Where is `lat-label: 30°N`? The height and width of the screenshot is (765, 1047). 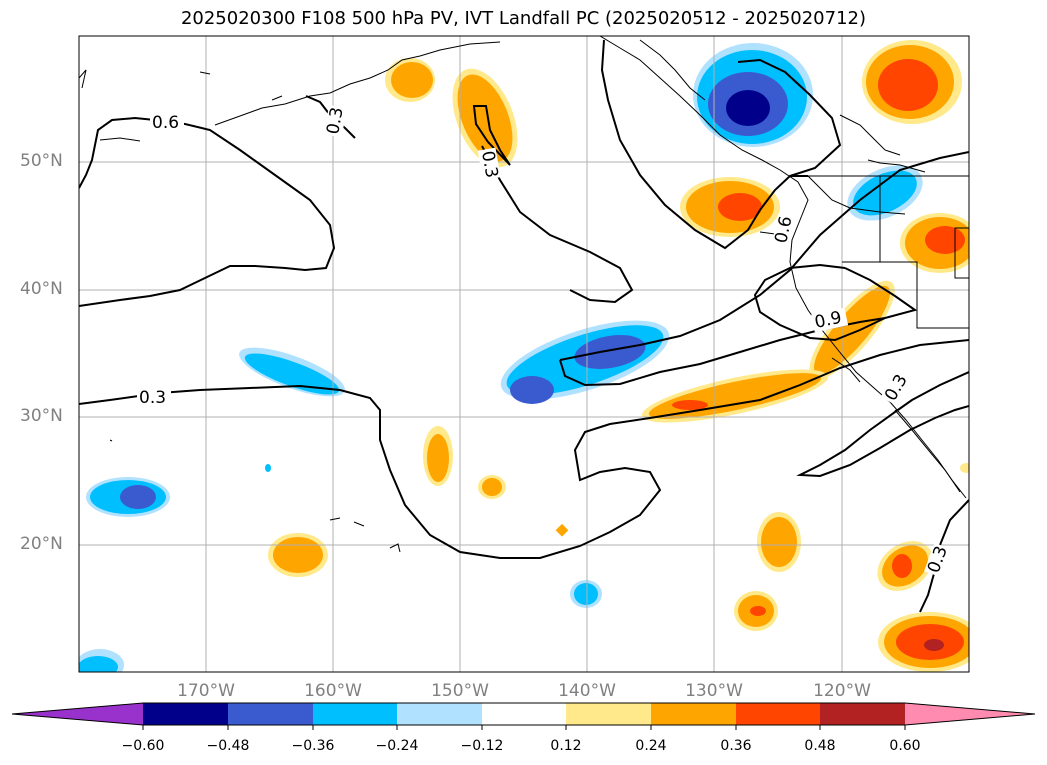
lat-label: 30°N is located at coordinates (41, 416).